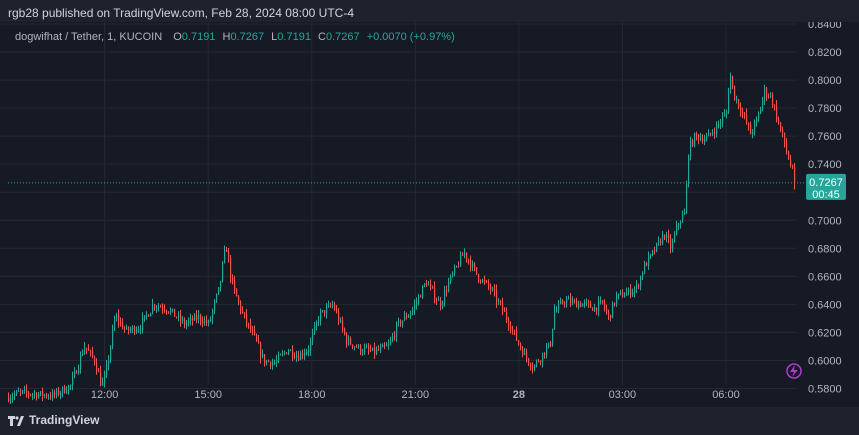 This screenshot has width=859, height=435. I want to click on footer-brand: TradingView, so click(53, 420).